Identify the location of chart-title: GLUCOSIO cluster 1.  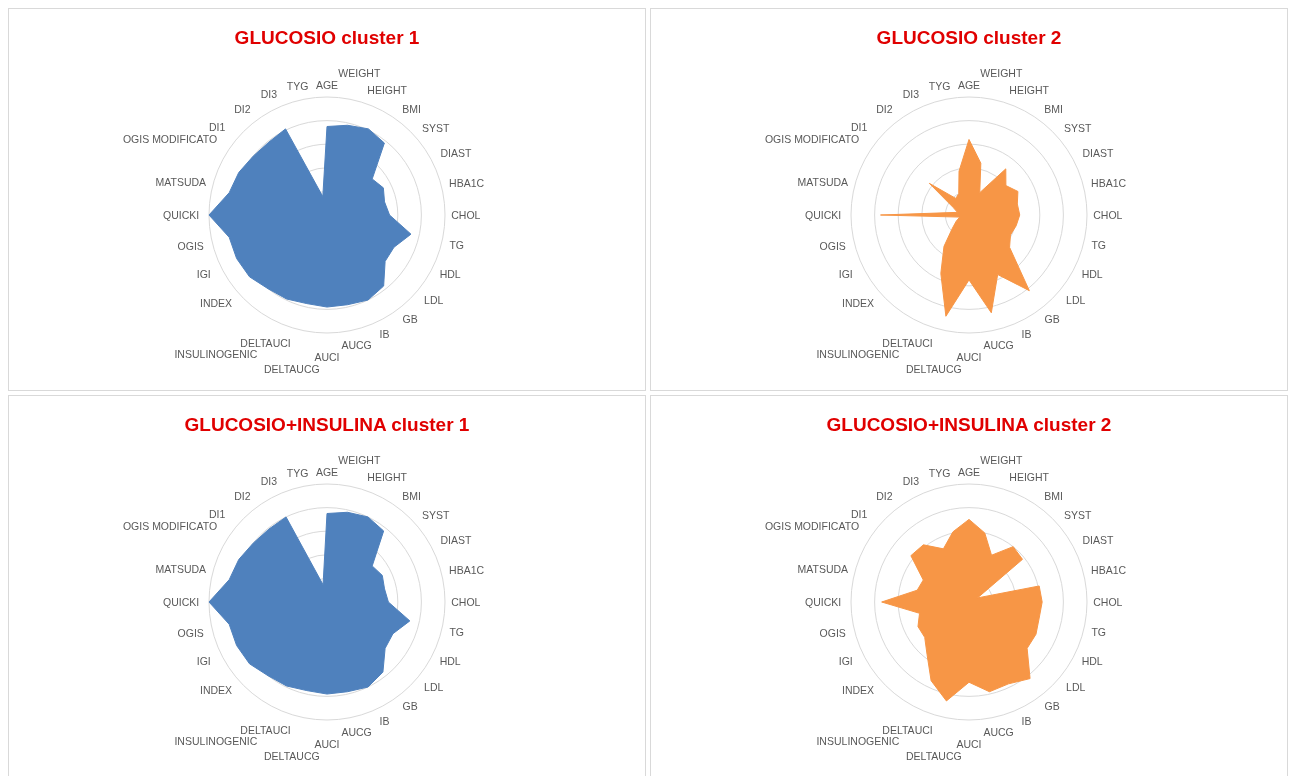
(327, 38).